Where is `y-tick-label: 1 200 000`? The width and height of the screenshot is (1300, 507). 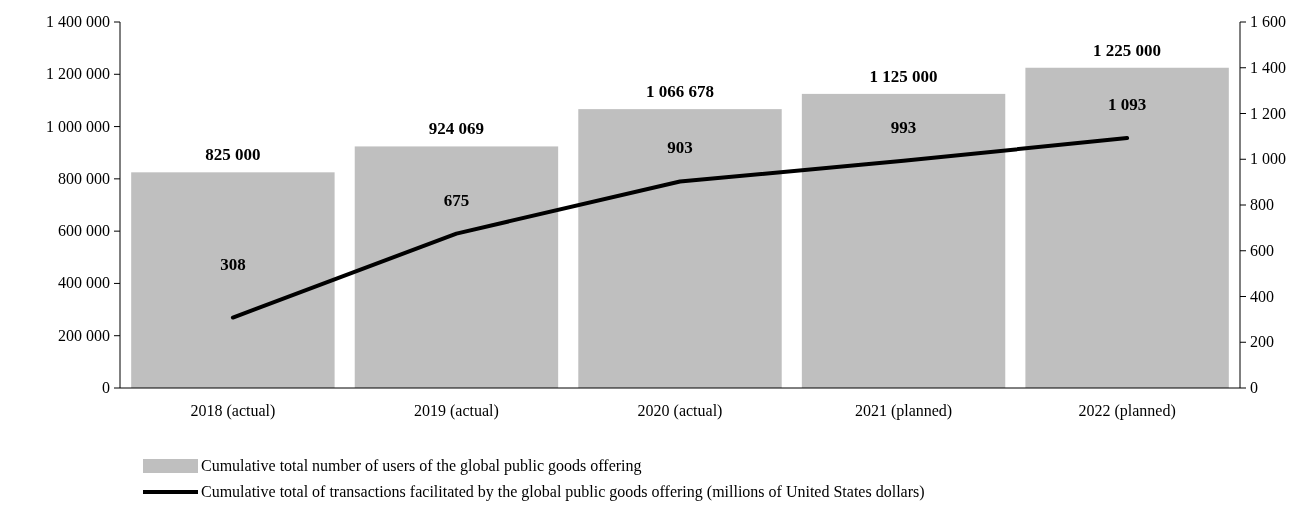 y-tick-label: 1 200 000 is located at coordinates (78, 74).